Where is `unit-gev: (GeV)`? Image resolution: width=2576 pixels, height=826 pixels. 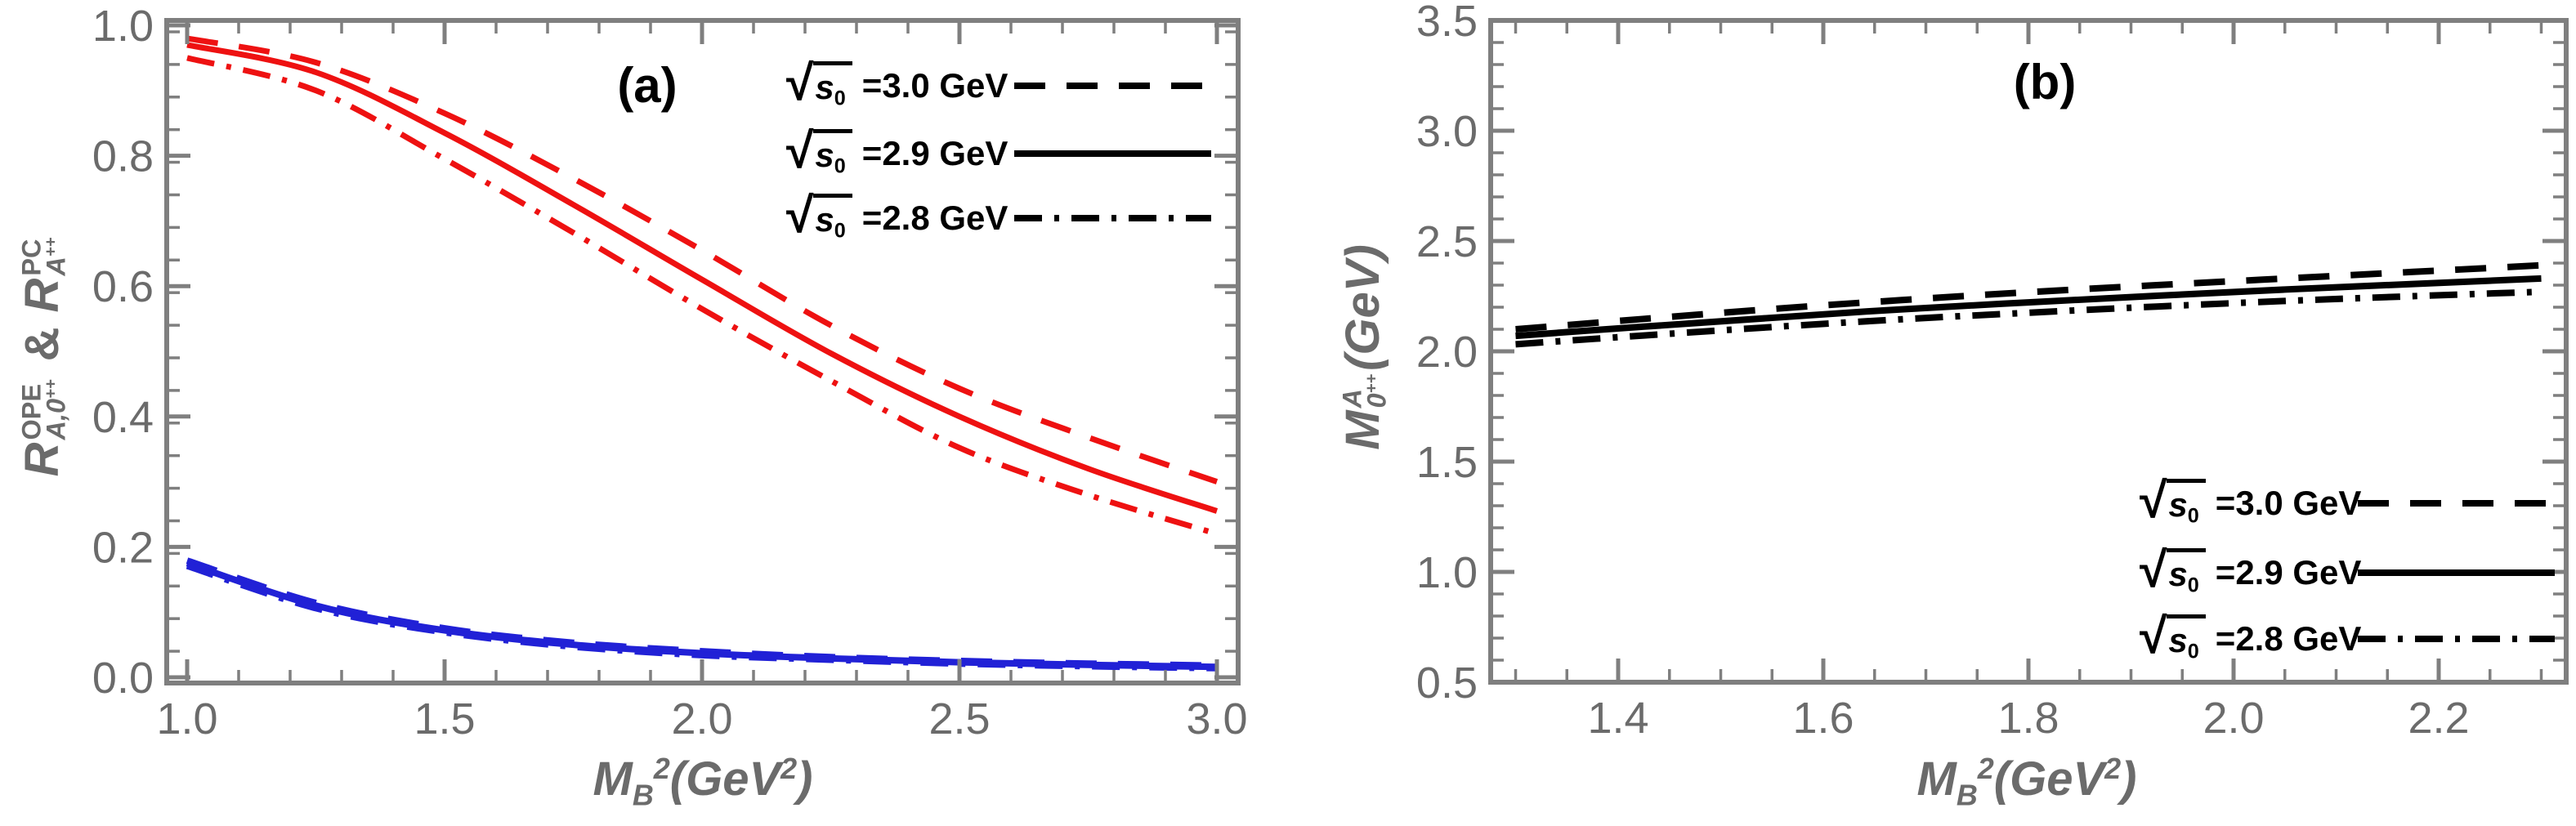
unit-gev: (GeV) is located at coordinates (1362, 307).